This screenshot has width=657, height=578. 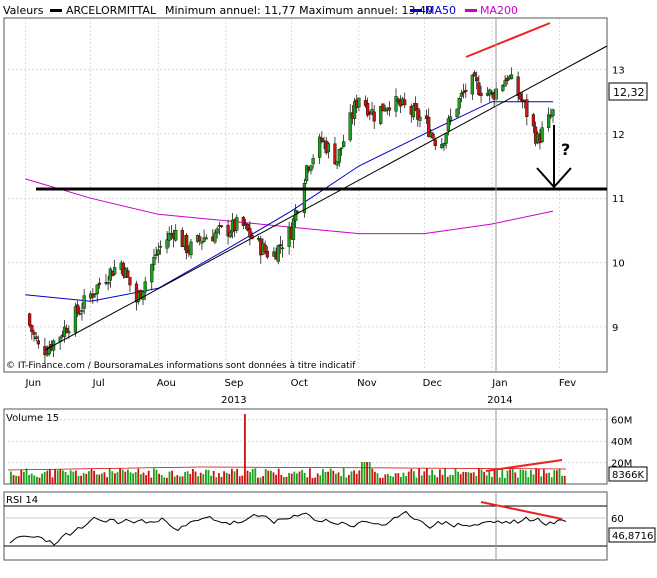 What do you see at coordinates (499, 400) in the screenshot?
I see `year-label: 2014` at bounding box center [499, 400].